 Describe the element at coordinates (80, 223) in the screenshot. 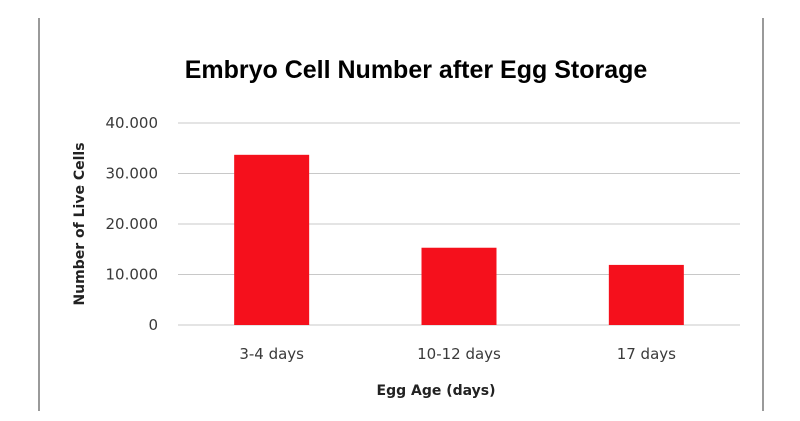

I see `y-axis-label: Number of Live Cells` at that location.